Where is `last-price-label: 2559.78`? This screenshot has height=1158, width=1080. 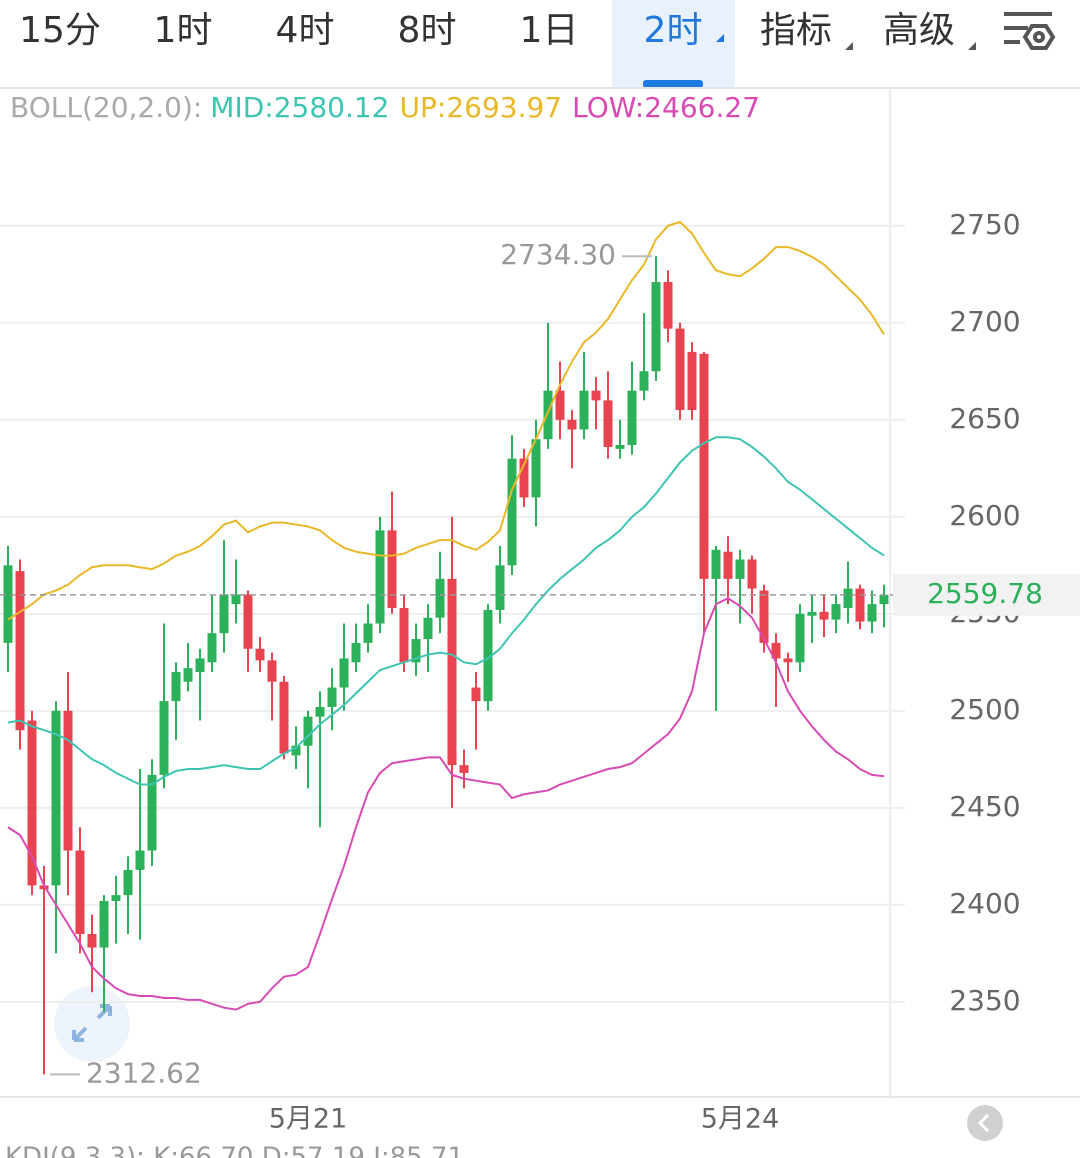
last-price-label: 2559.78 is located at coordinates (985, 593).